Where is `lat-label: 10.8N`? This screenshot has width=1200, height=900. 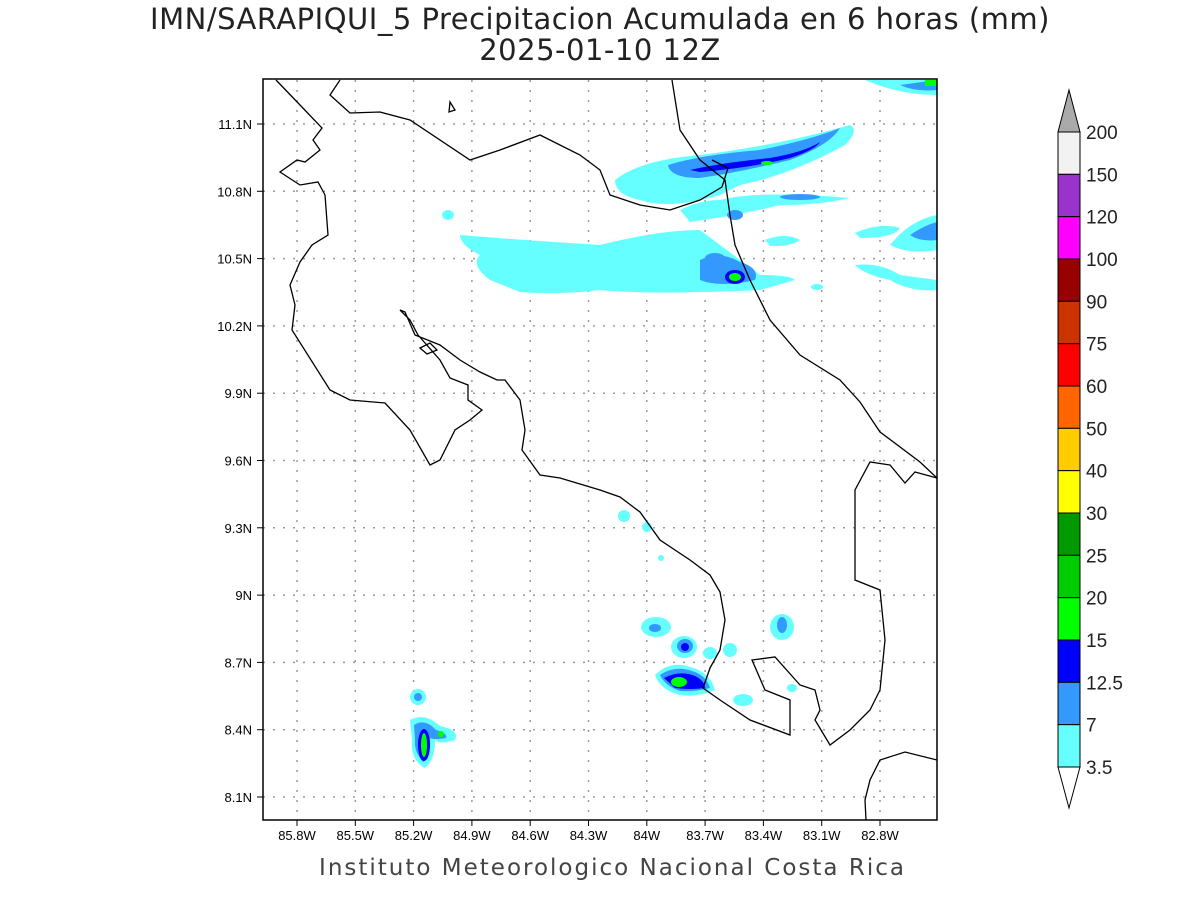
lat-label: 10.8N is located at coordinates (234, 191).